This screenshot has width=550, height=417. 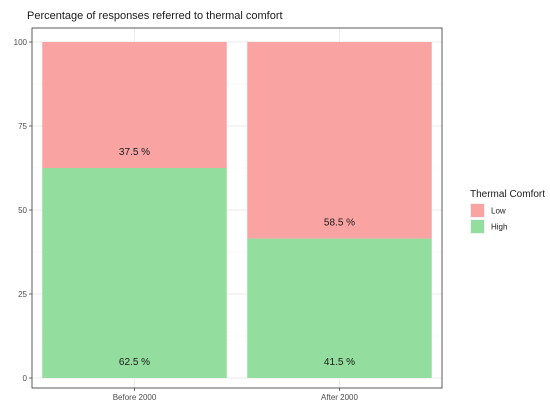 I want to click on legend-title: Thermal Comfort, so click(x=507, y=194).